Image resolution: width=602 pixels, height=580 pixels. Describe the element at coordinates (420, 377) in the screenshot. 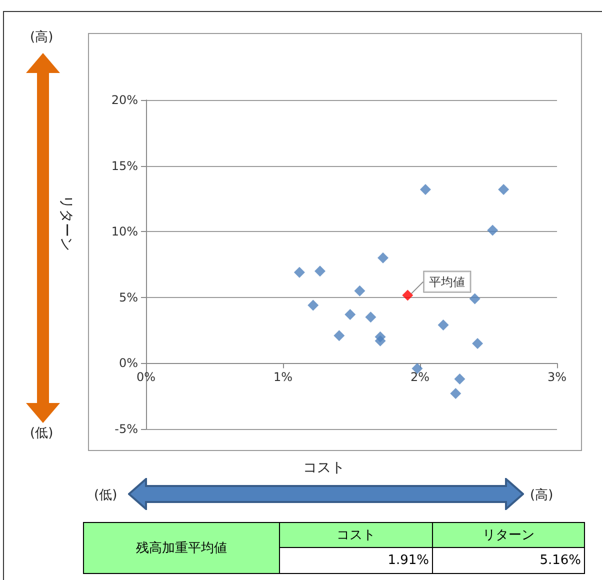

I see `x-tick-label: 2%` at that location.